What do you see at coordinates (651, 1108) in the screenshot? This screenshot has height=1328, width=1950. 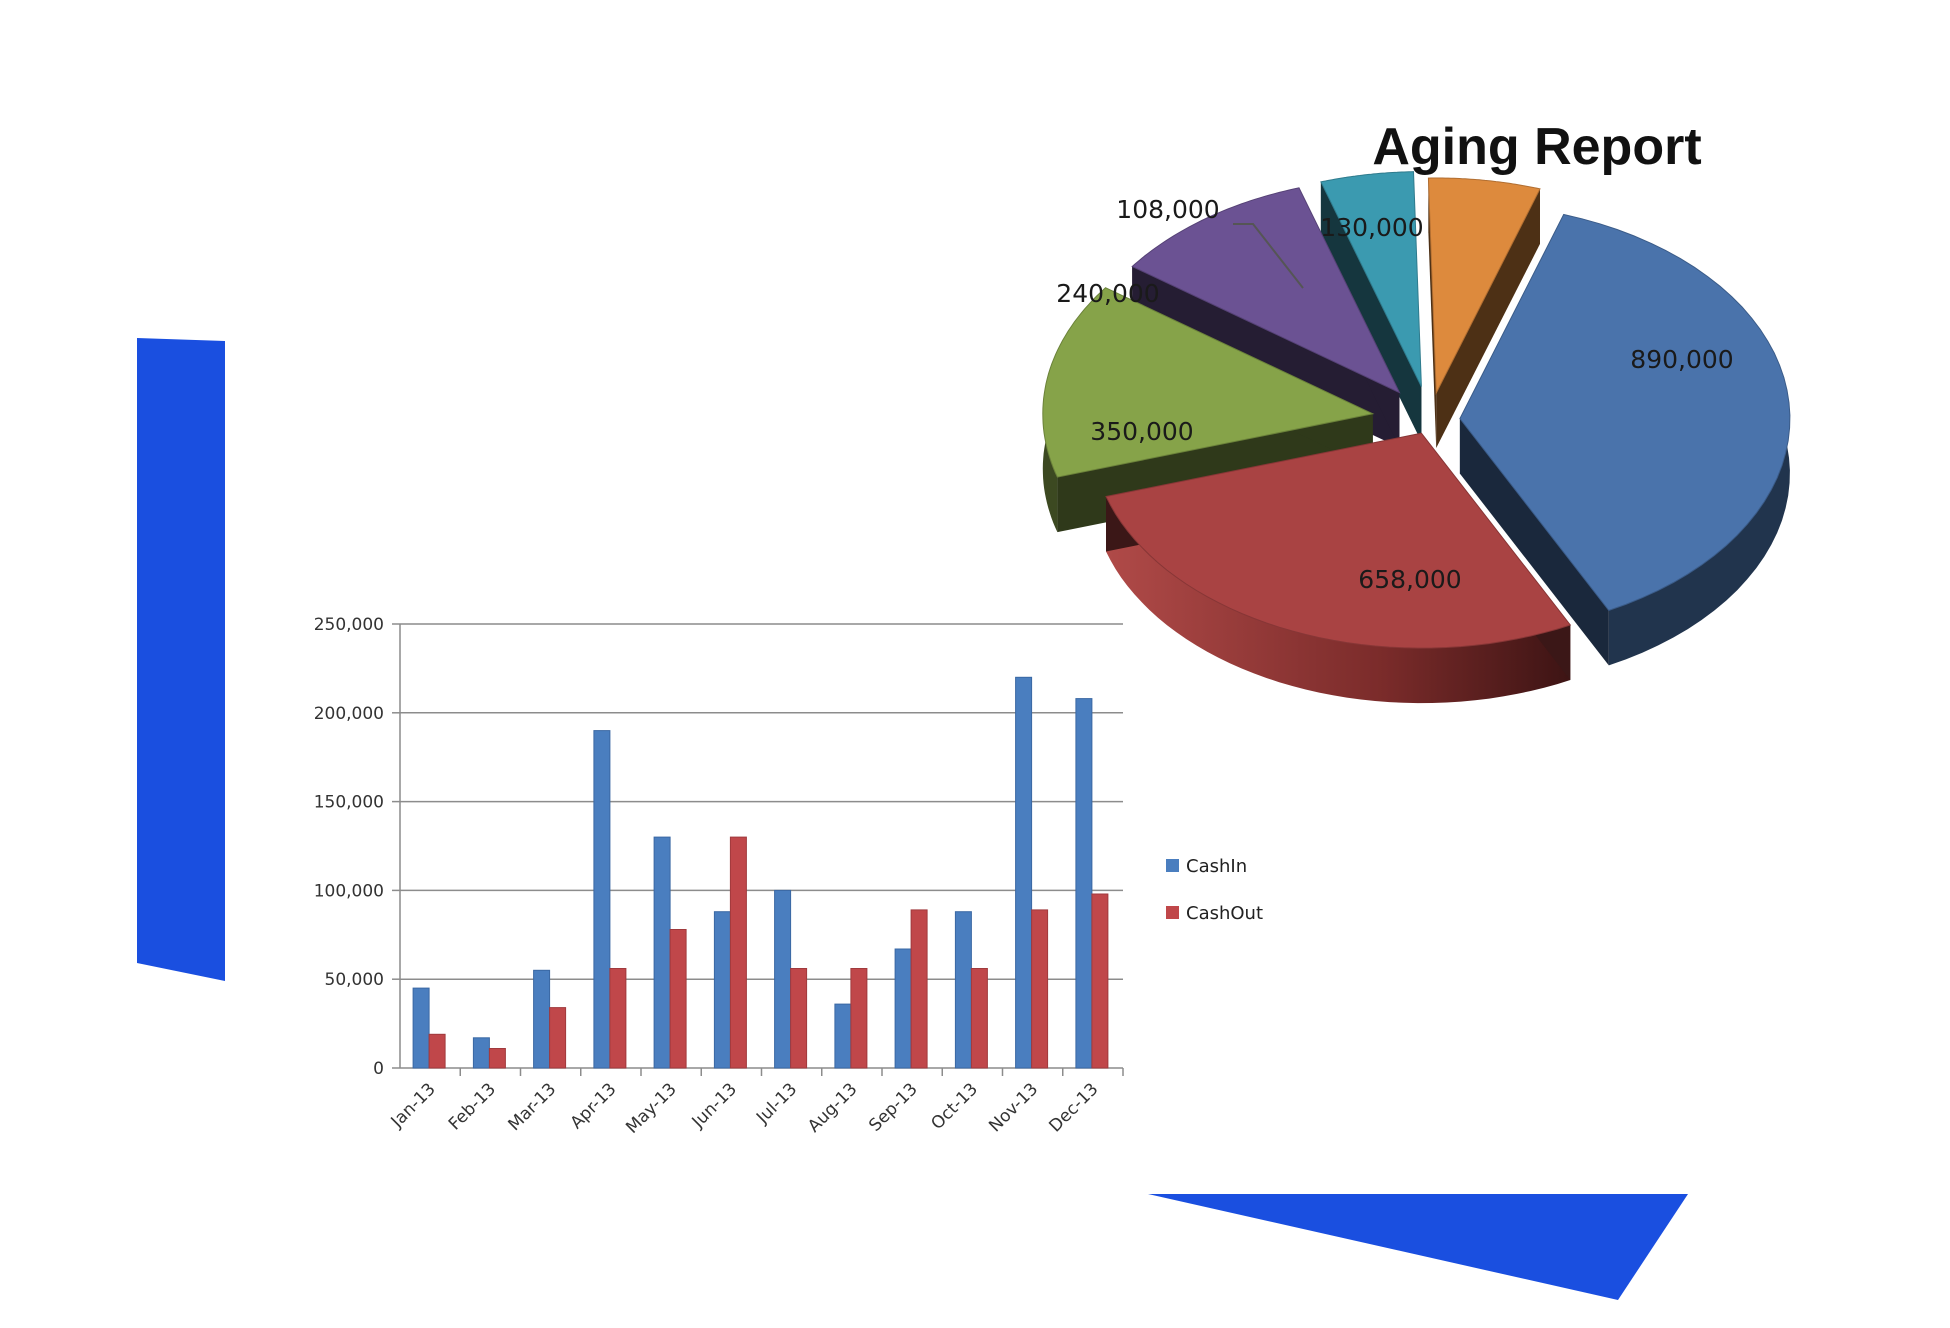 I see `x-tick-label: May-13` at bounding box center [651, 1108].